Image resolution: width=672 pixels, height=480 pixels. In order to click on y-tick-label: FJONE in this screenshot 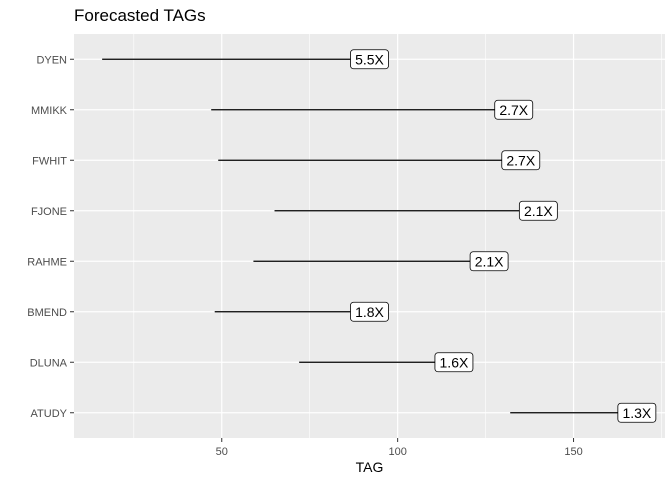, I will do `click(49, 212)`.